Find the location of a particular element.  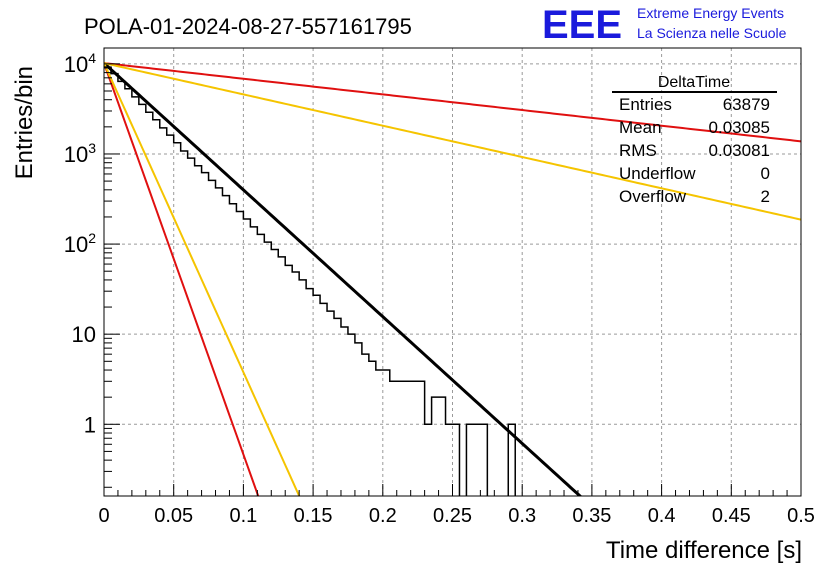

stats-label: RMS is located at coordinates (638, 150).